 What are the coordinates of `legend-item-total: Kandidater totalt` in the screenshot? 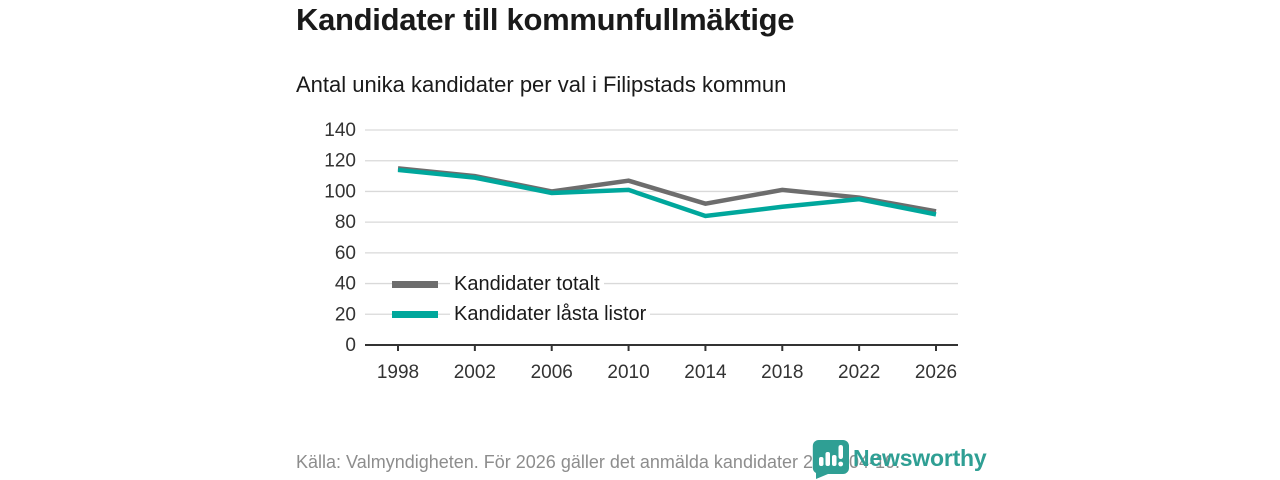 It's located at (521, 284).